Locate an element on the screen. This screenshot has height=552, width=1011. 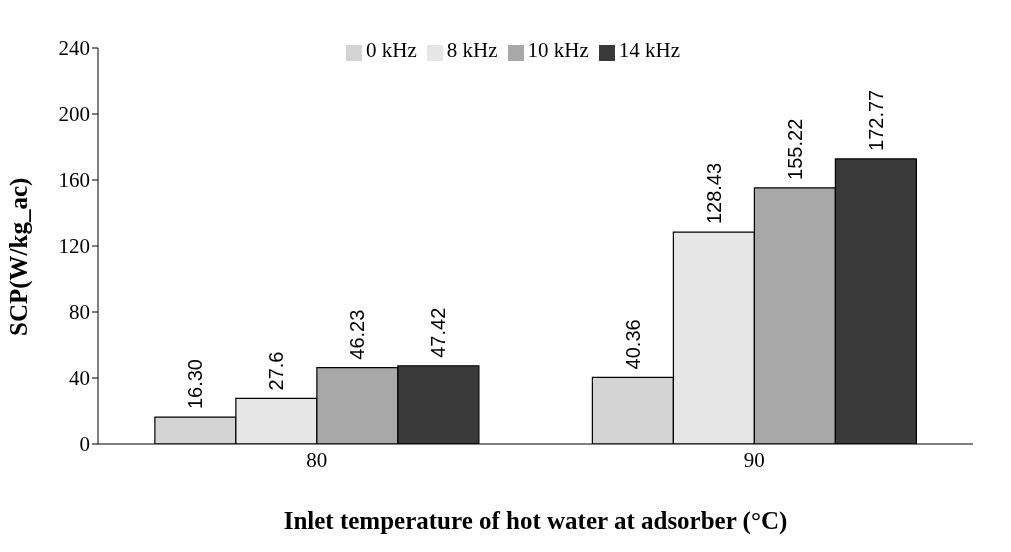
data-label: 155.22 is located at coordinates (794, 149).